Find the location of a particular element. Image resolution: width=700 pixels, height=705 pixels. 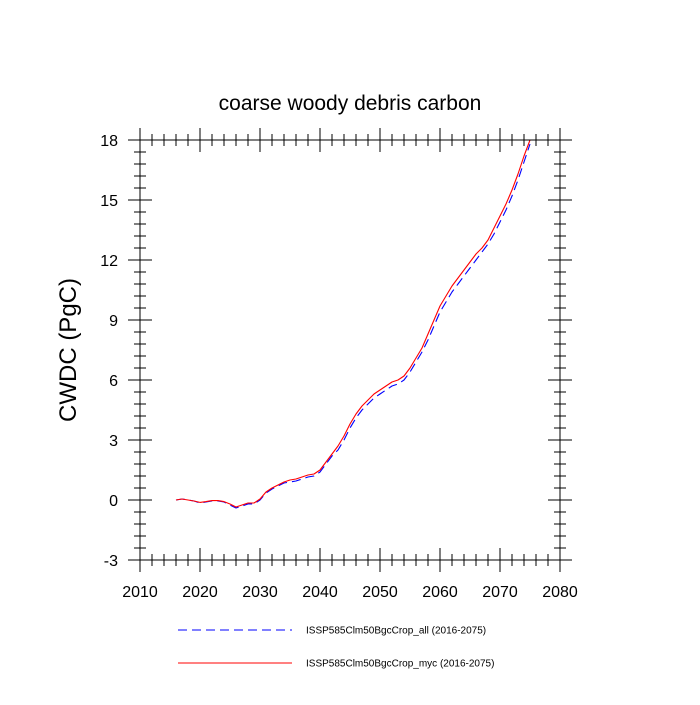

legend-label: ISSP585Clm50BgcCrop_all (2016-2075) is located at coordinates (396, 631).